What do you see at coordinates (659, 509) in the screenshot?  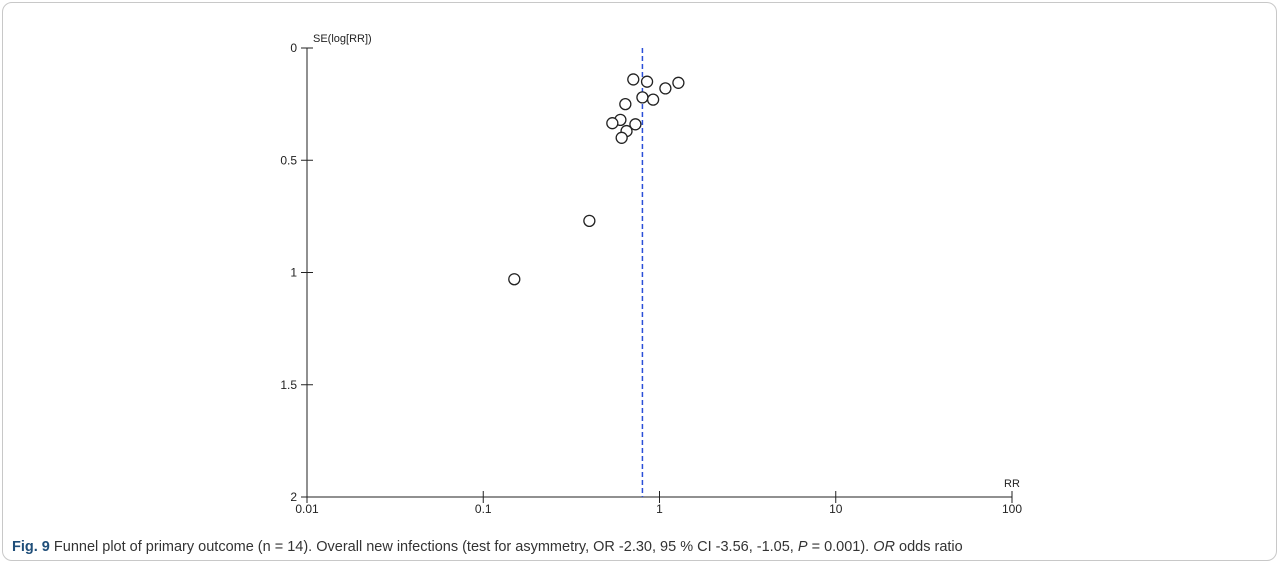 I see `x-tick-label: 1` at bounding box center [659, 509].